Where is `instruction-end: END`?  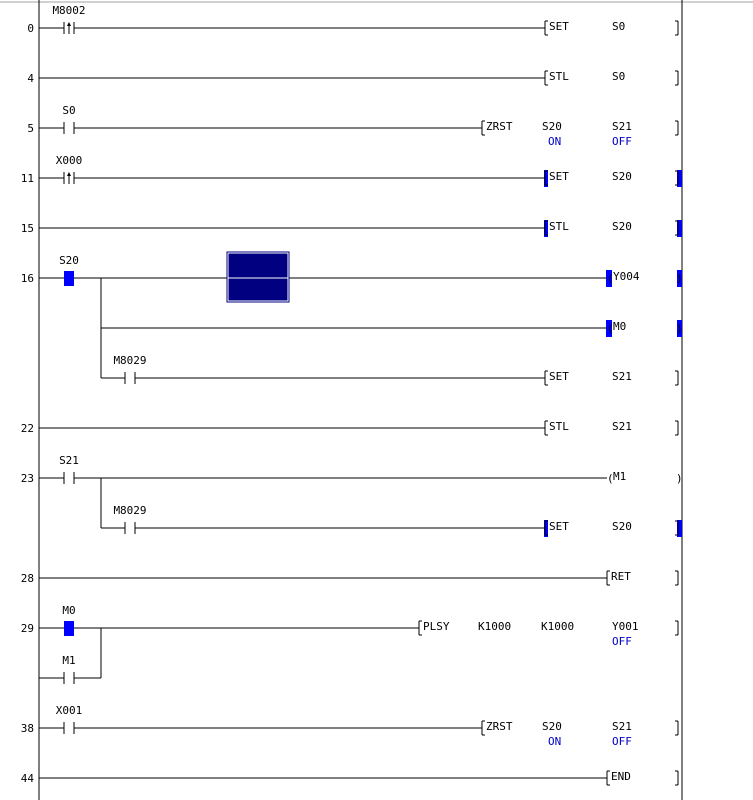
instruction-end: END is located at coordinates (642, 778).